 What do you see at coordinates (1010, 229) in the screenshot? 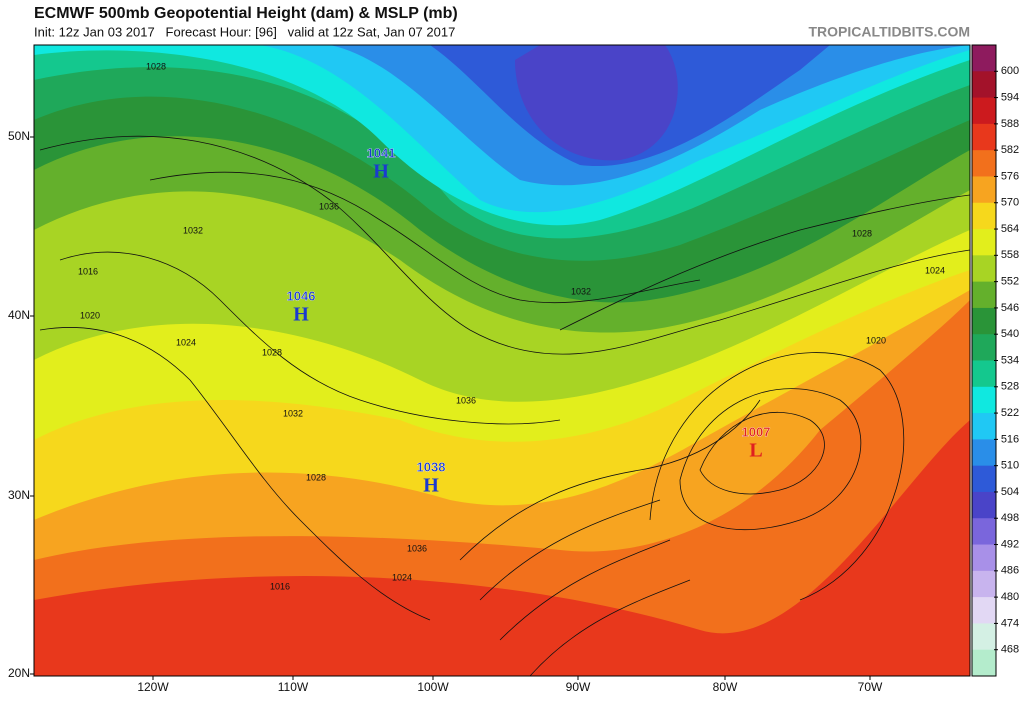
I see `colorbar-label: 564` at bounding box center [1010, 229].